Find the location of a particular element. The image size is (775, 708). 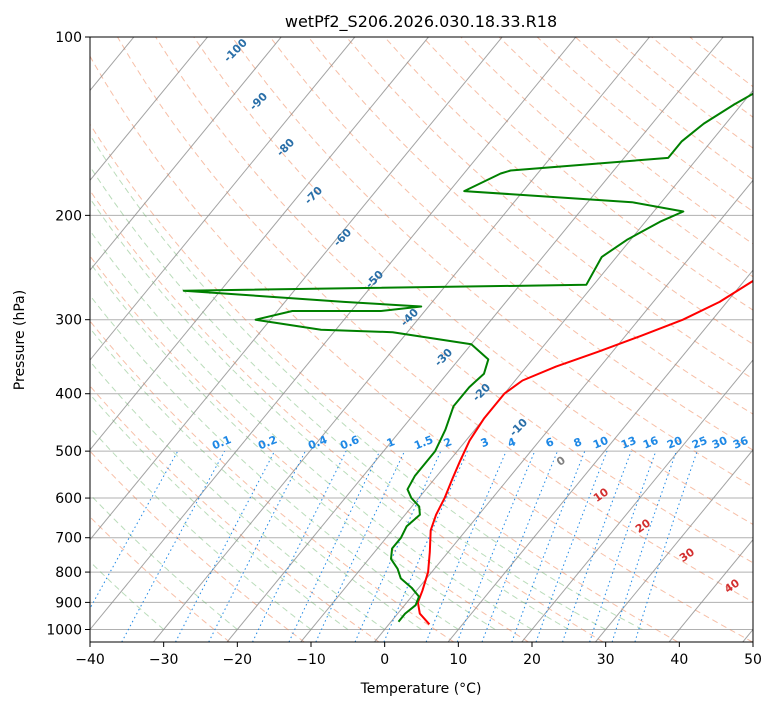

x-tick-label: 0 is located at coordinates (384, 660).